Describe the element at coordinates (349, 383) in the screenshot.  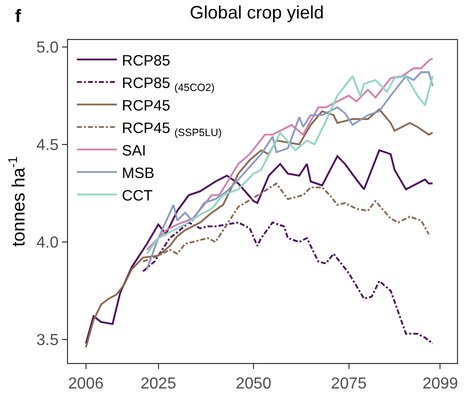
I see `x-tick-label: 2075` at that location.